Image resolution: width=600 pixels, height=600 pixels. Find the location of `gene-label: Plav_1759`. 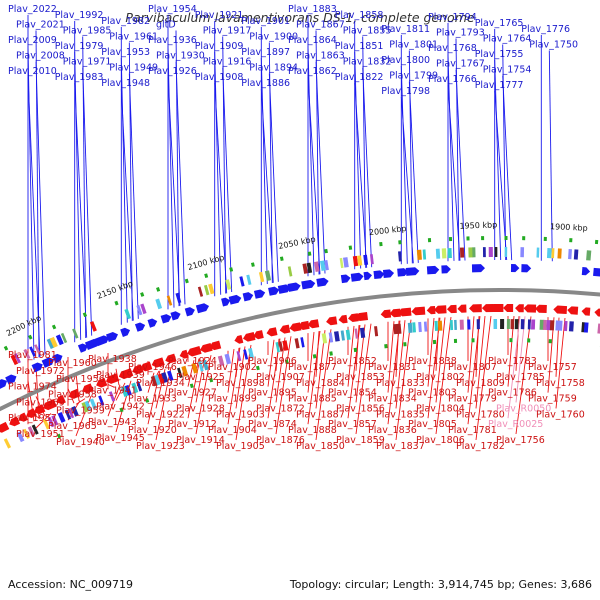

gene-label: Plav_1759 is located at coordinates (552, 399).